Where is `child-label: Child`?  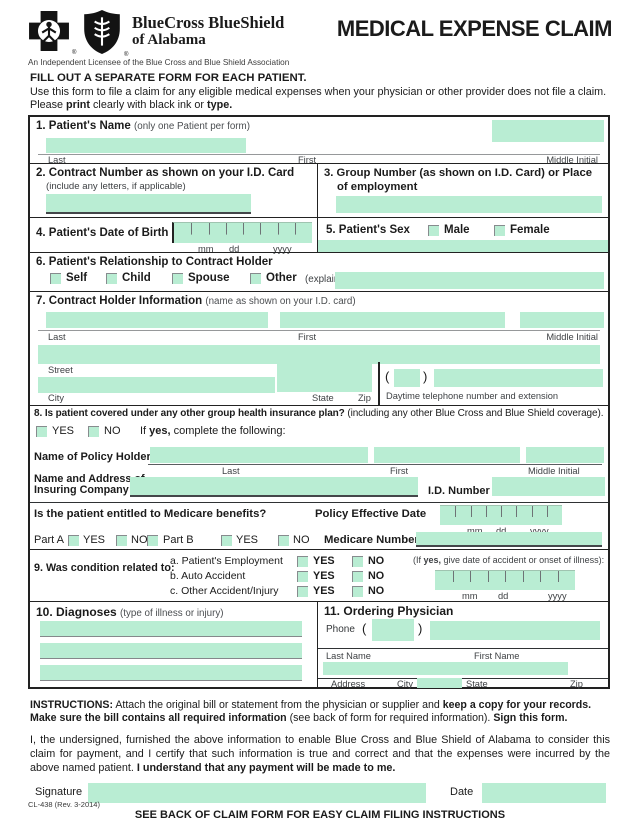
child-label: Child is located at coordinates (136, 278).